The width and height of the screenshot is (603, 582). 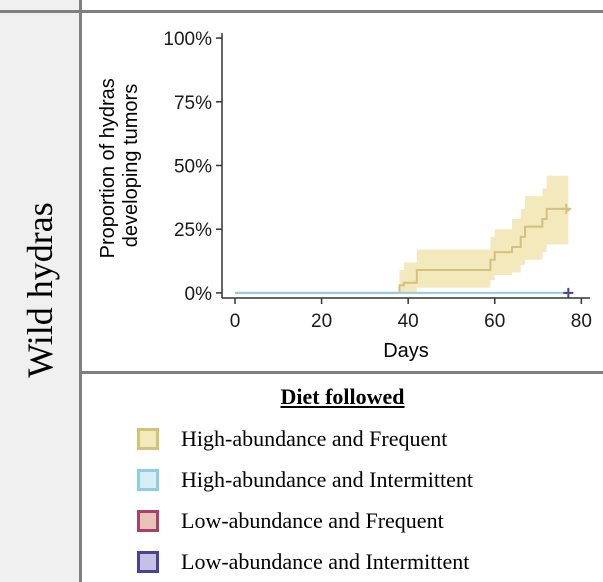 I want to click on row-label: Wild hydras, so click(x=40, y=290).